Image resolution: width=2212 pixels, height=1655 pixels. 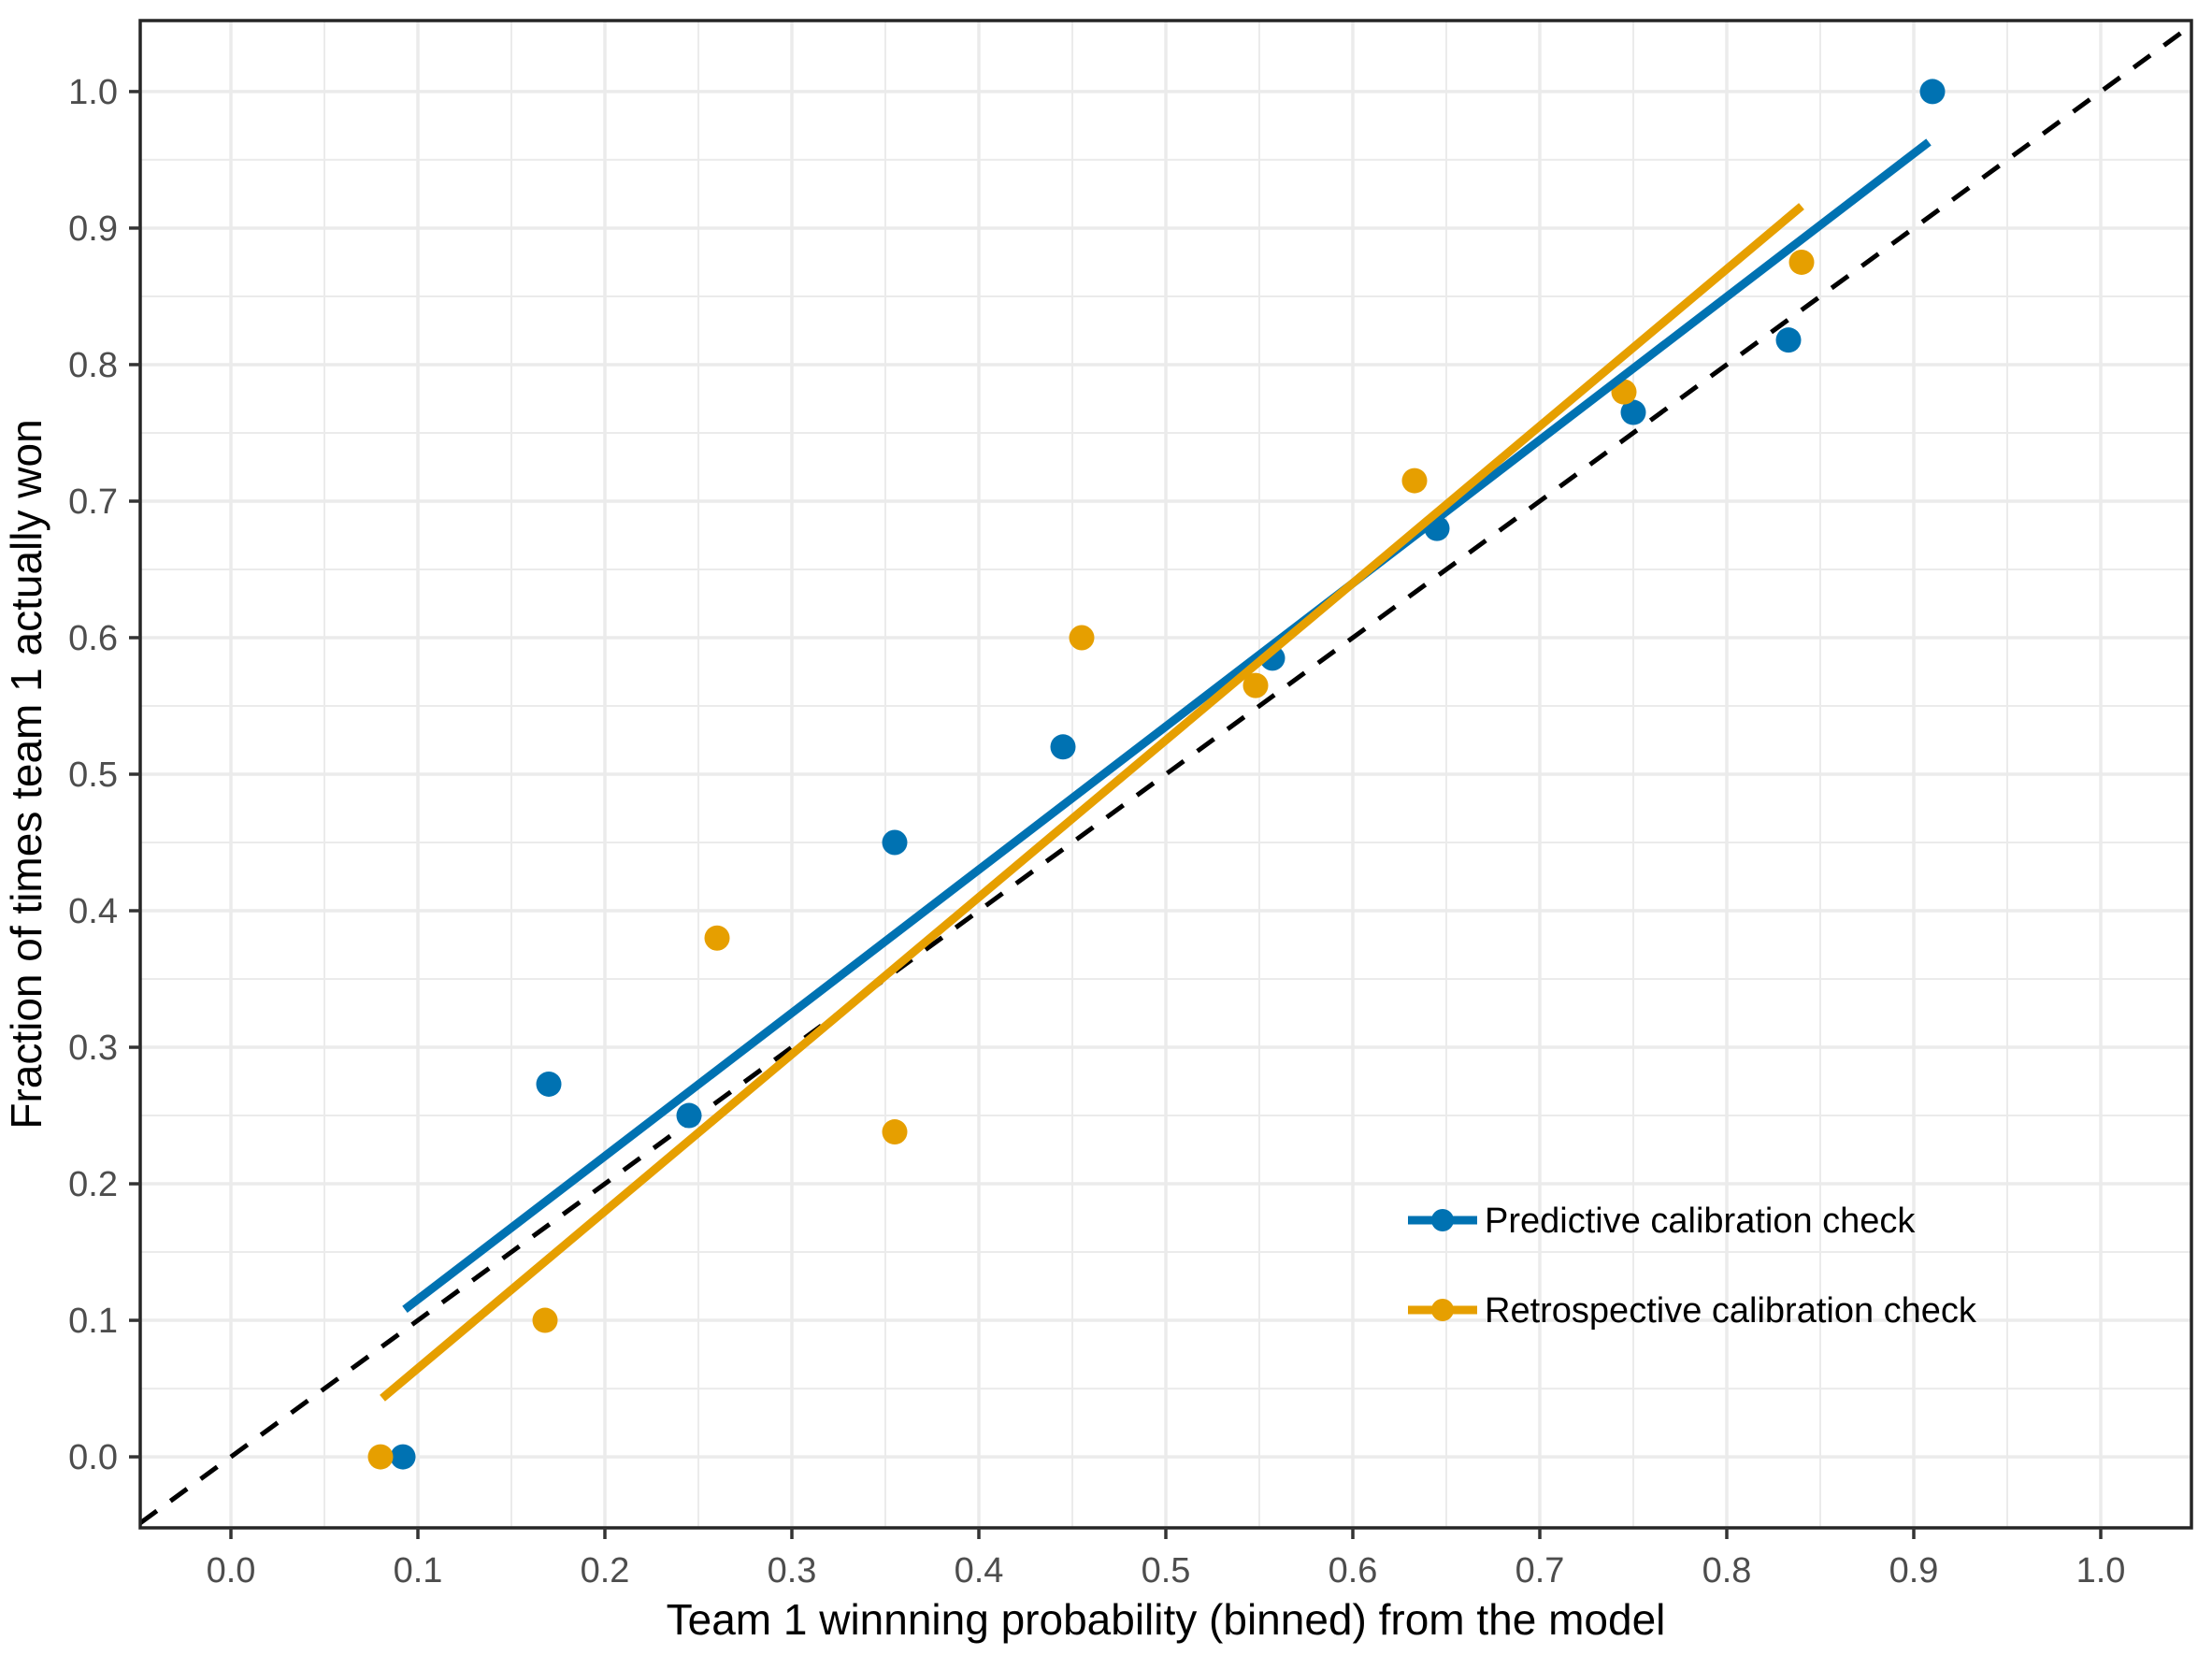 I want to click on x-tick-label: 0.8, so click(x=1727, y=1570).